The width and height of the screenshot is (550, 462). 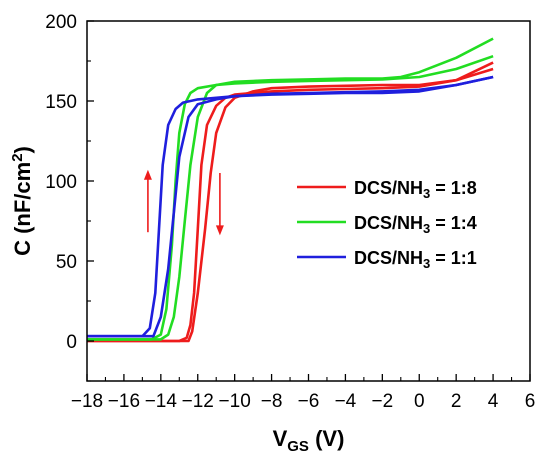 What do you see at coordinates (183, 202) in the screenshot?
I see `sweep-arrows` at bounding box center [183, 202].